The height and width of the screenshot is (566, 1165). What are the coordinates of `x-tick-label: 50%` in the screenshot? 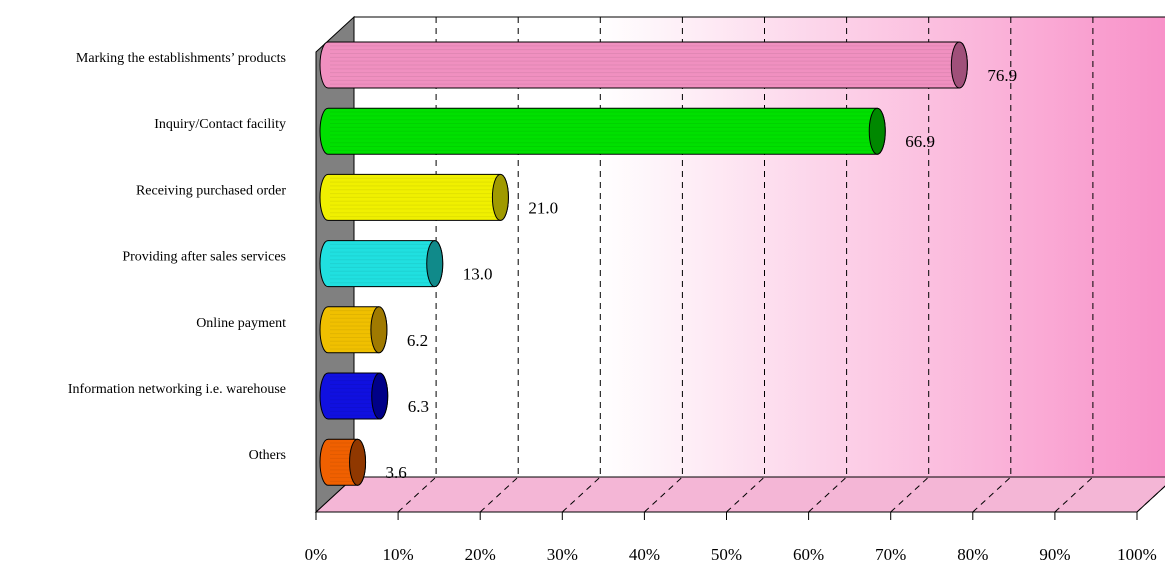 It's located at (726, 554).